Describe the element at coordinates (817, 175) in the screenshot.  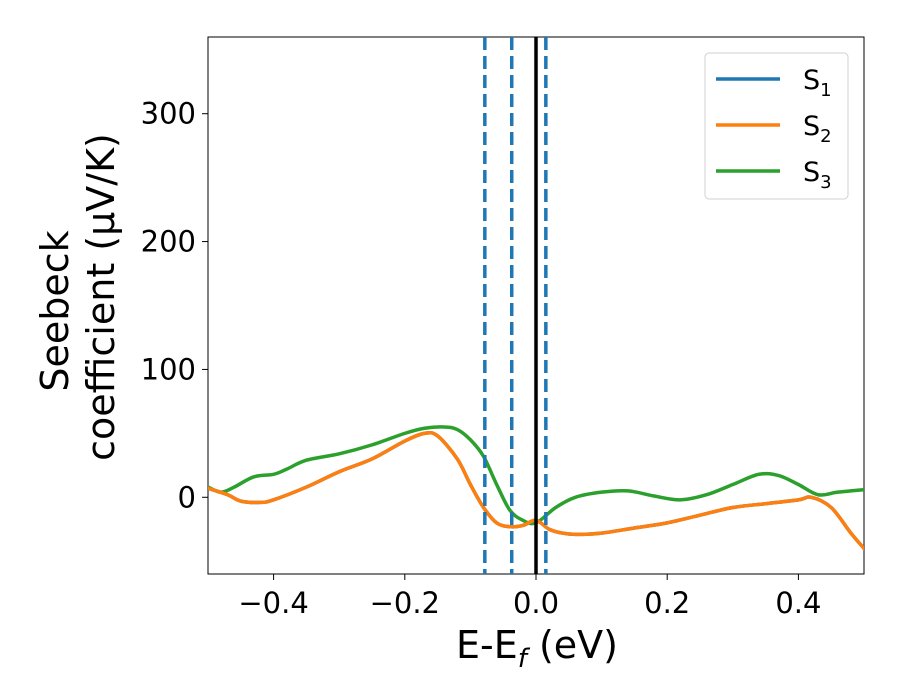
I see `legend-label-S3: S3` at that location.